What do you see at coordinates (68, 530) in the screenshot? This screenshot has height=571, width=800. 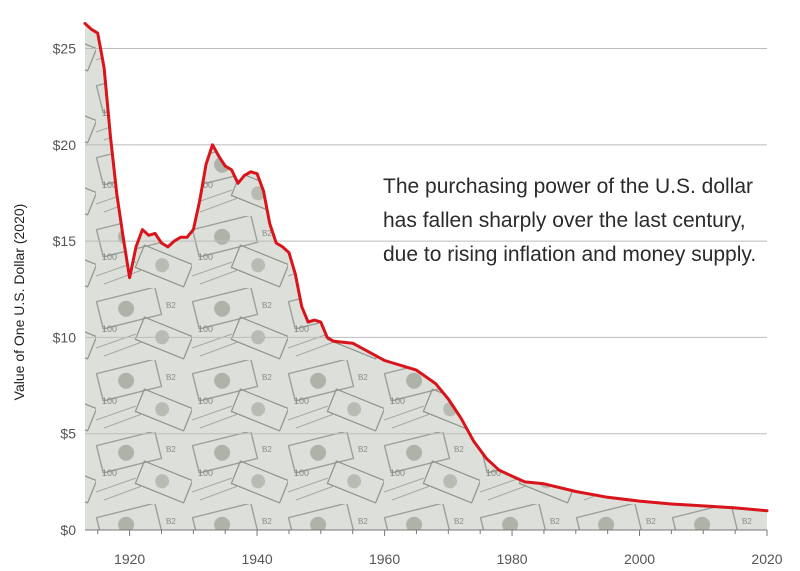 I see `y-tick-label: $0` at bounding box center [68, 530].